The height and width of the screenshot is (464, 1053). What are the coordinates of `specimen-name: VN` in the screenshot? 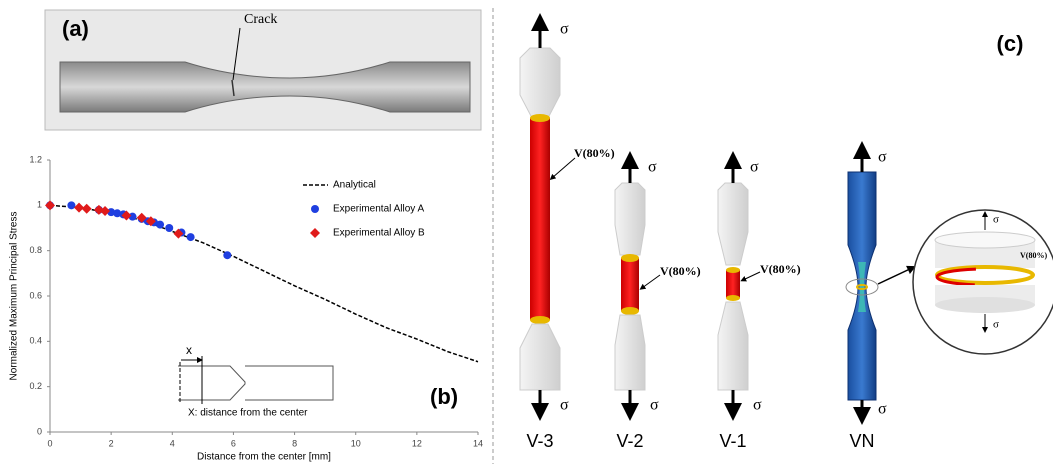 It's located at (861, 441).